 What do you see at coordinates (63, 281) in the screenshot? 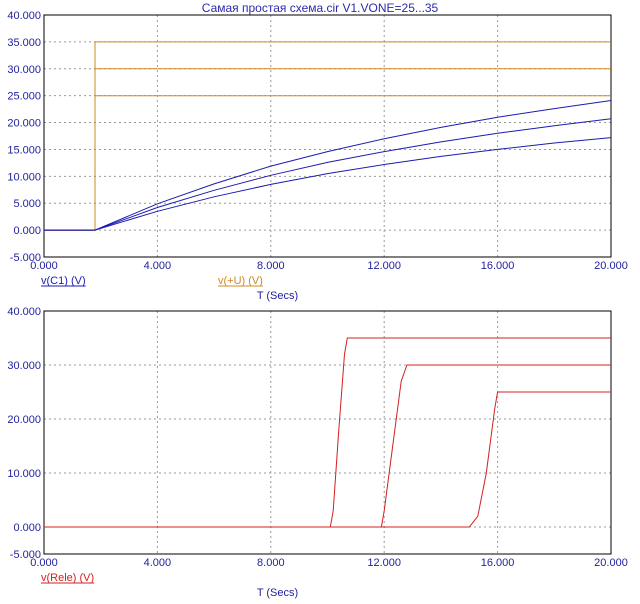
I see `legend-entry: v(C1) (V)` at bounding box center [63, 281].